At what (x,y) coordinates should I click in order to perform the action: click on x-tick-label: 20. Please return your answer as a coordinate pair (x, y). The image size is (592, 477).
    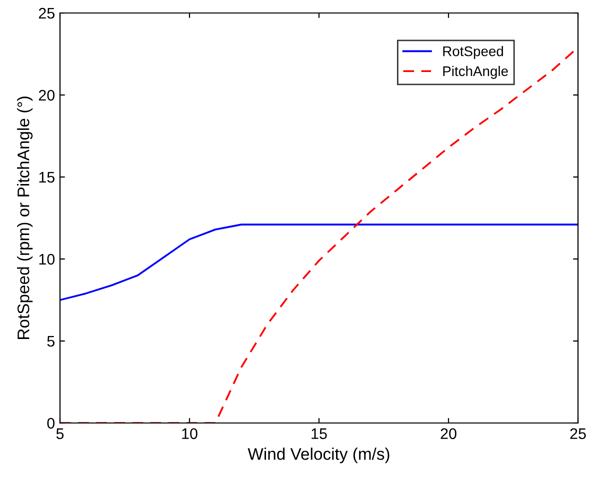
    Looking at the image, I should click on (448, 434).